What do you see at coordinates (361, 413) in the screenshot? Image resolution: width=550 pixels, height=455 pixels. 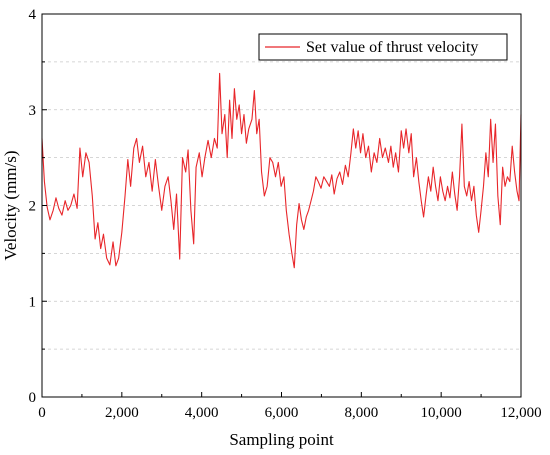 I see `x-tick-label: 8,000` at bounding box center [361, 413].